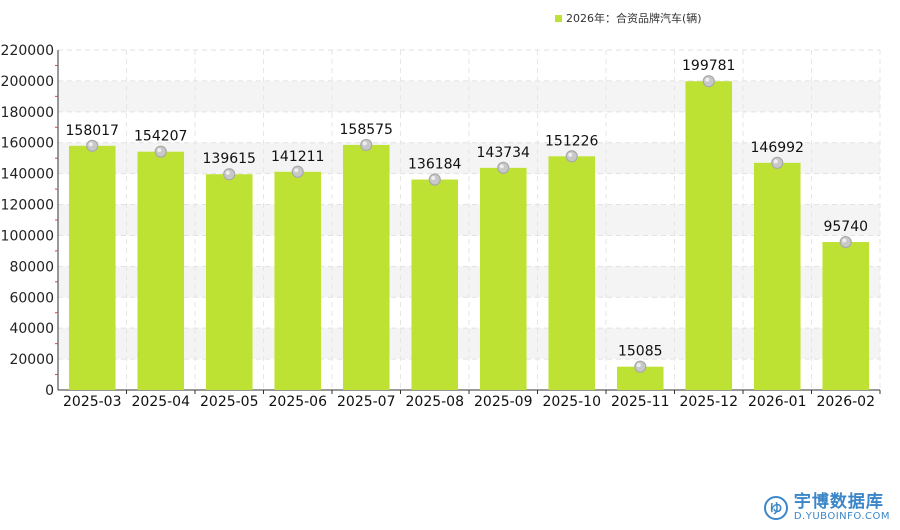 The image size is (900, 530). Describe the element at coordinates (838, 501) in the screenshot. I see `watermark-name: 宇博数据库` at that location.